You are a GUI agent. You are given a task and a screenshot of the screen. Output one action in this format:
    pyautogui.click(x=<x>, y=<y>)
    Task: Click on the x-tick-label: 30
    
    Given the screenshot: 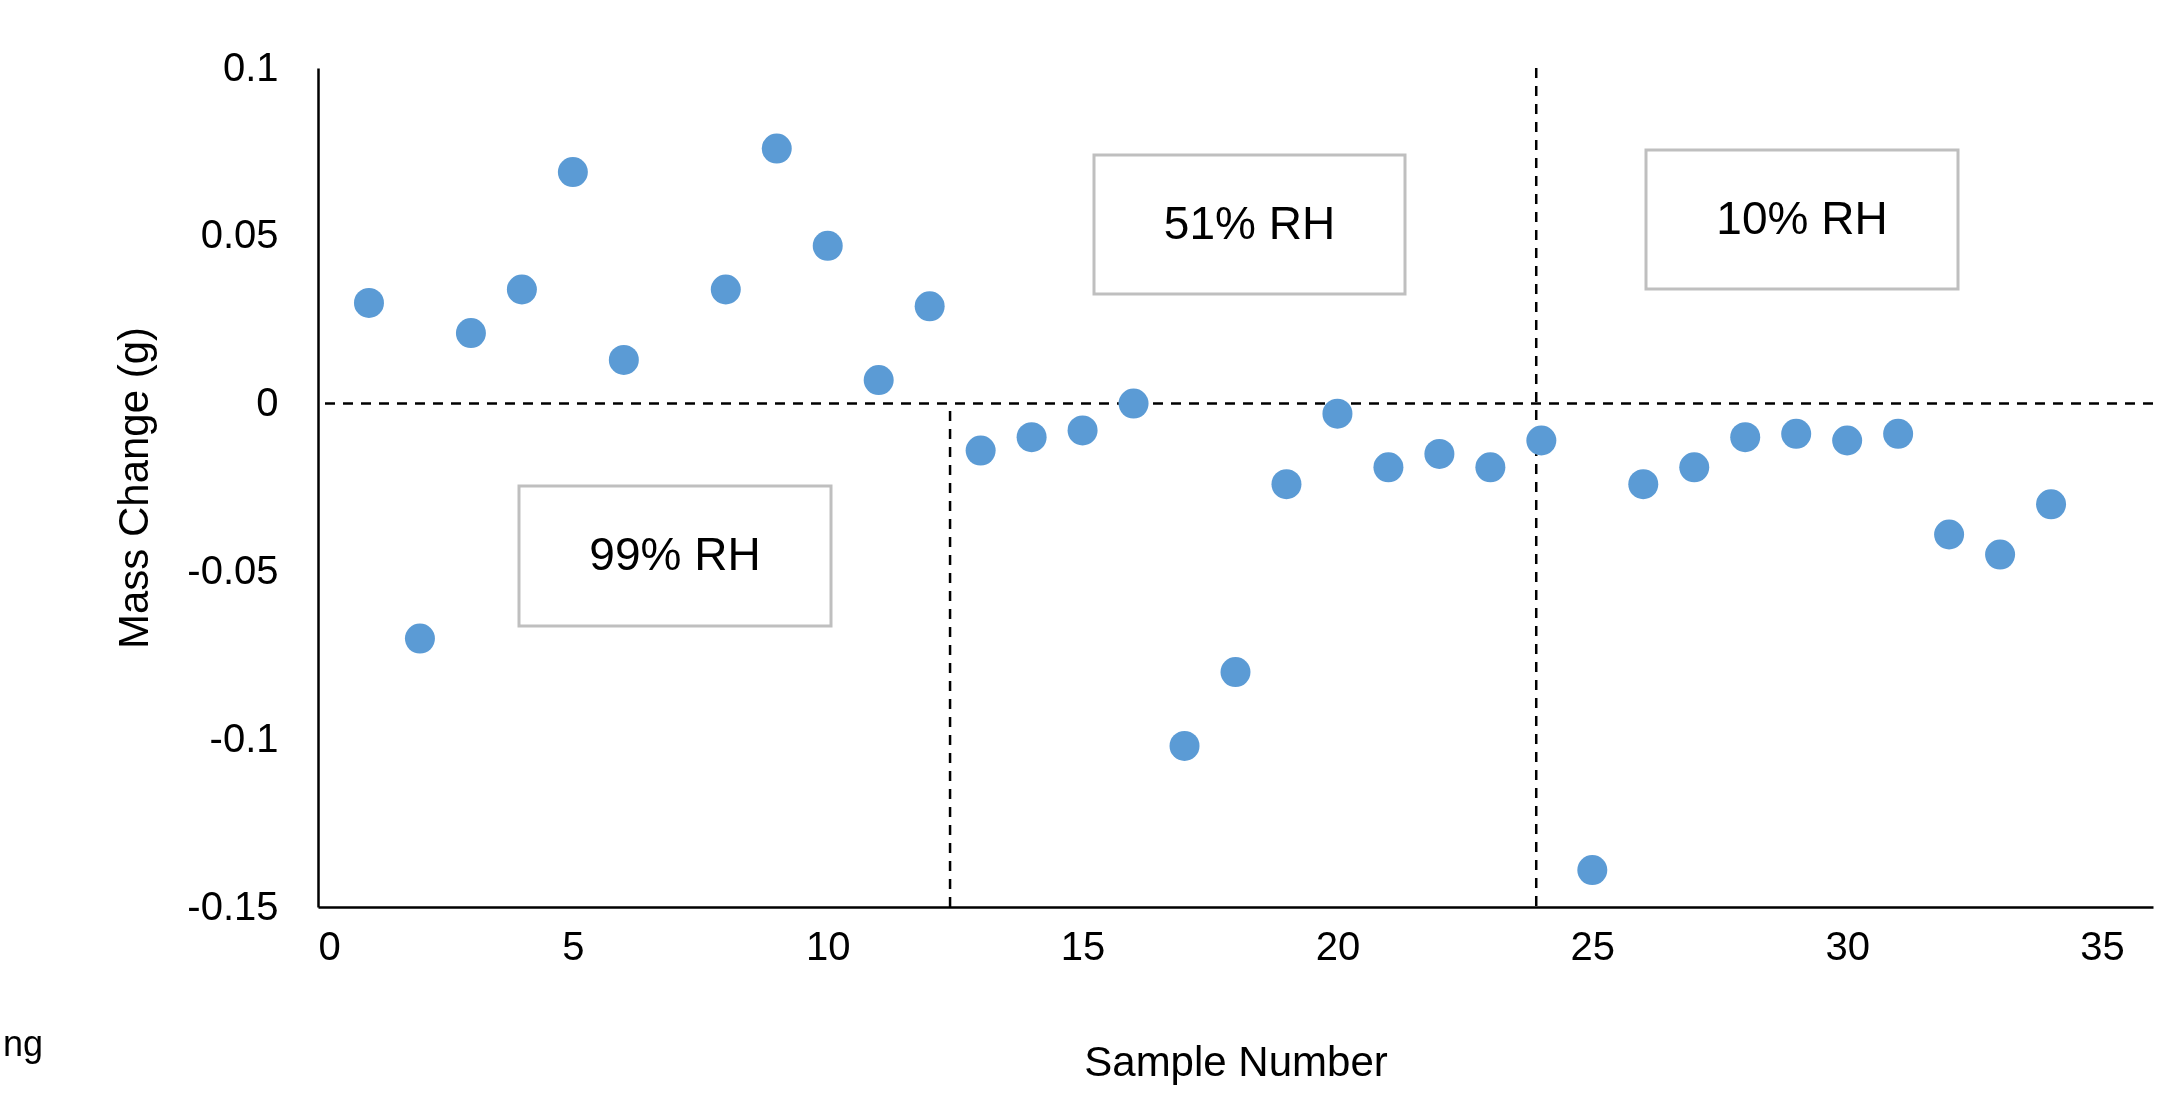 What is the action you would take?
    pyautogui.click(x=1847, y=945)
    